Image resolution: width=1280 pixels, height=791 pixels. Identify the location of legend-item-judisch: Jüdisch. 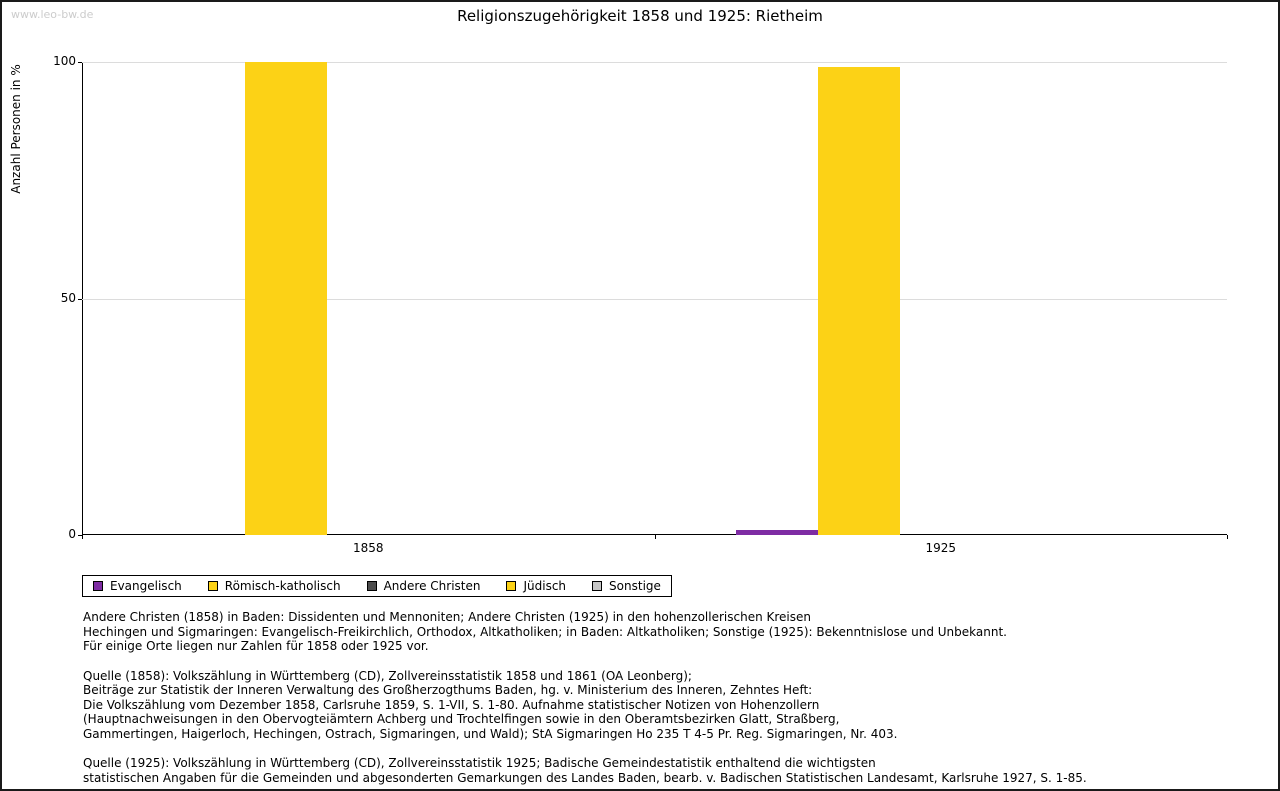
(536, 586).